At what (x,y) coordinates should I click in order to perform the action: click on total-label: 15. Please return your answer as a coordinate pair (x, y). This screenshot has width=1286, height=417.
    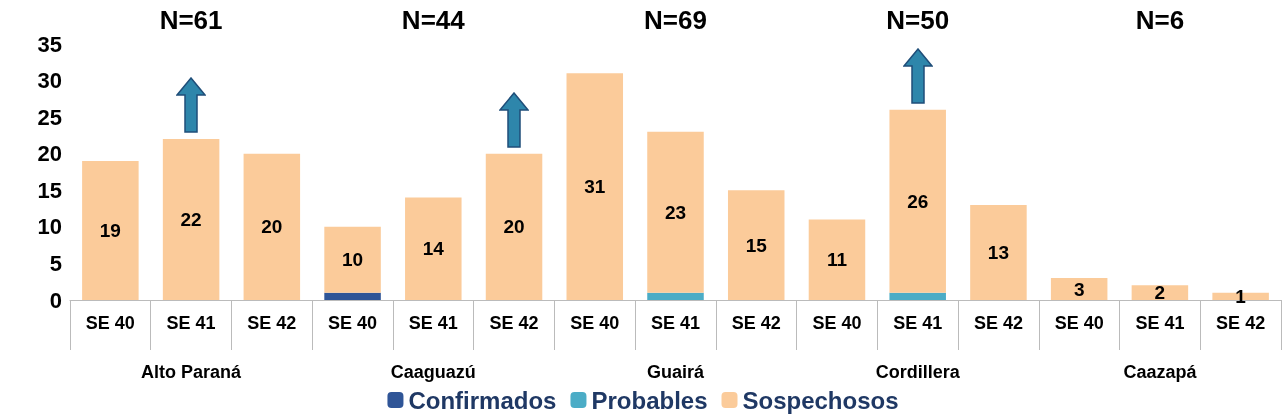
    Looking at the image, I should click on (756, 245).